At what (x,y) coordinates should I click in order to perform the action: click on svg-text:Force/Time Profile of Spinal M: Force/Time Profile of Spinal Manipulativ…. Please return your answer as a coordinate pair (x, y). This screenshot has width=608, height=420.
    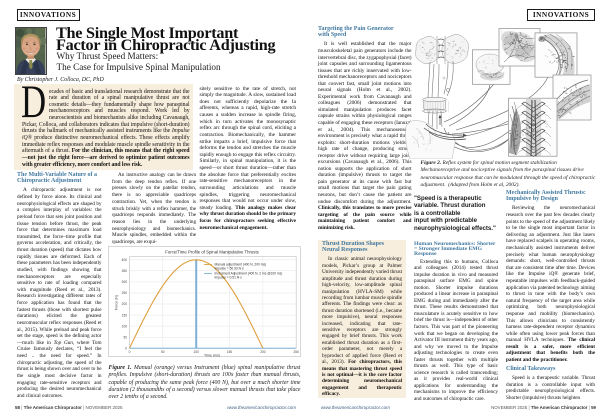
    Looking at the image, I should click on (212, 252).